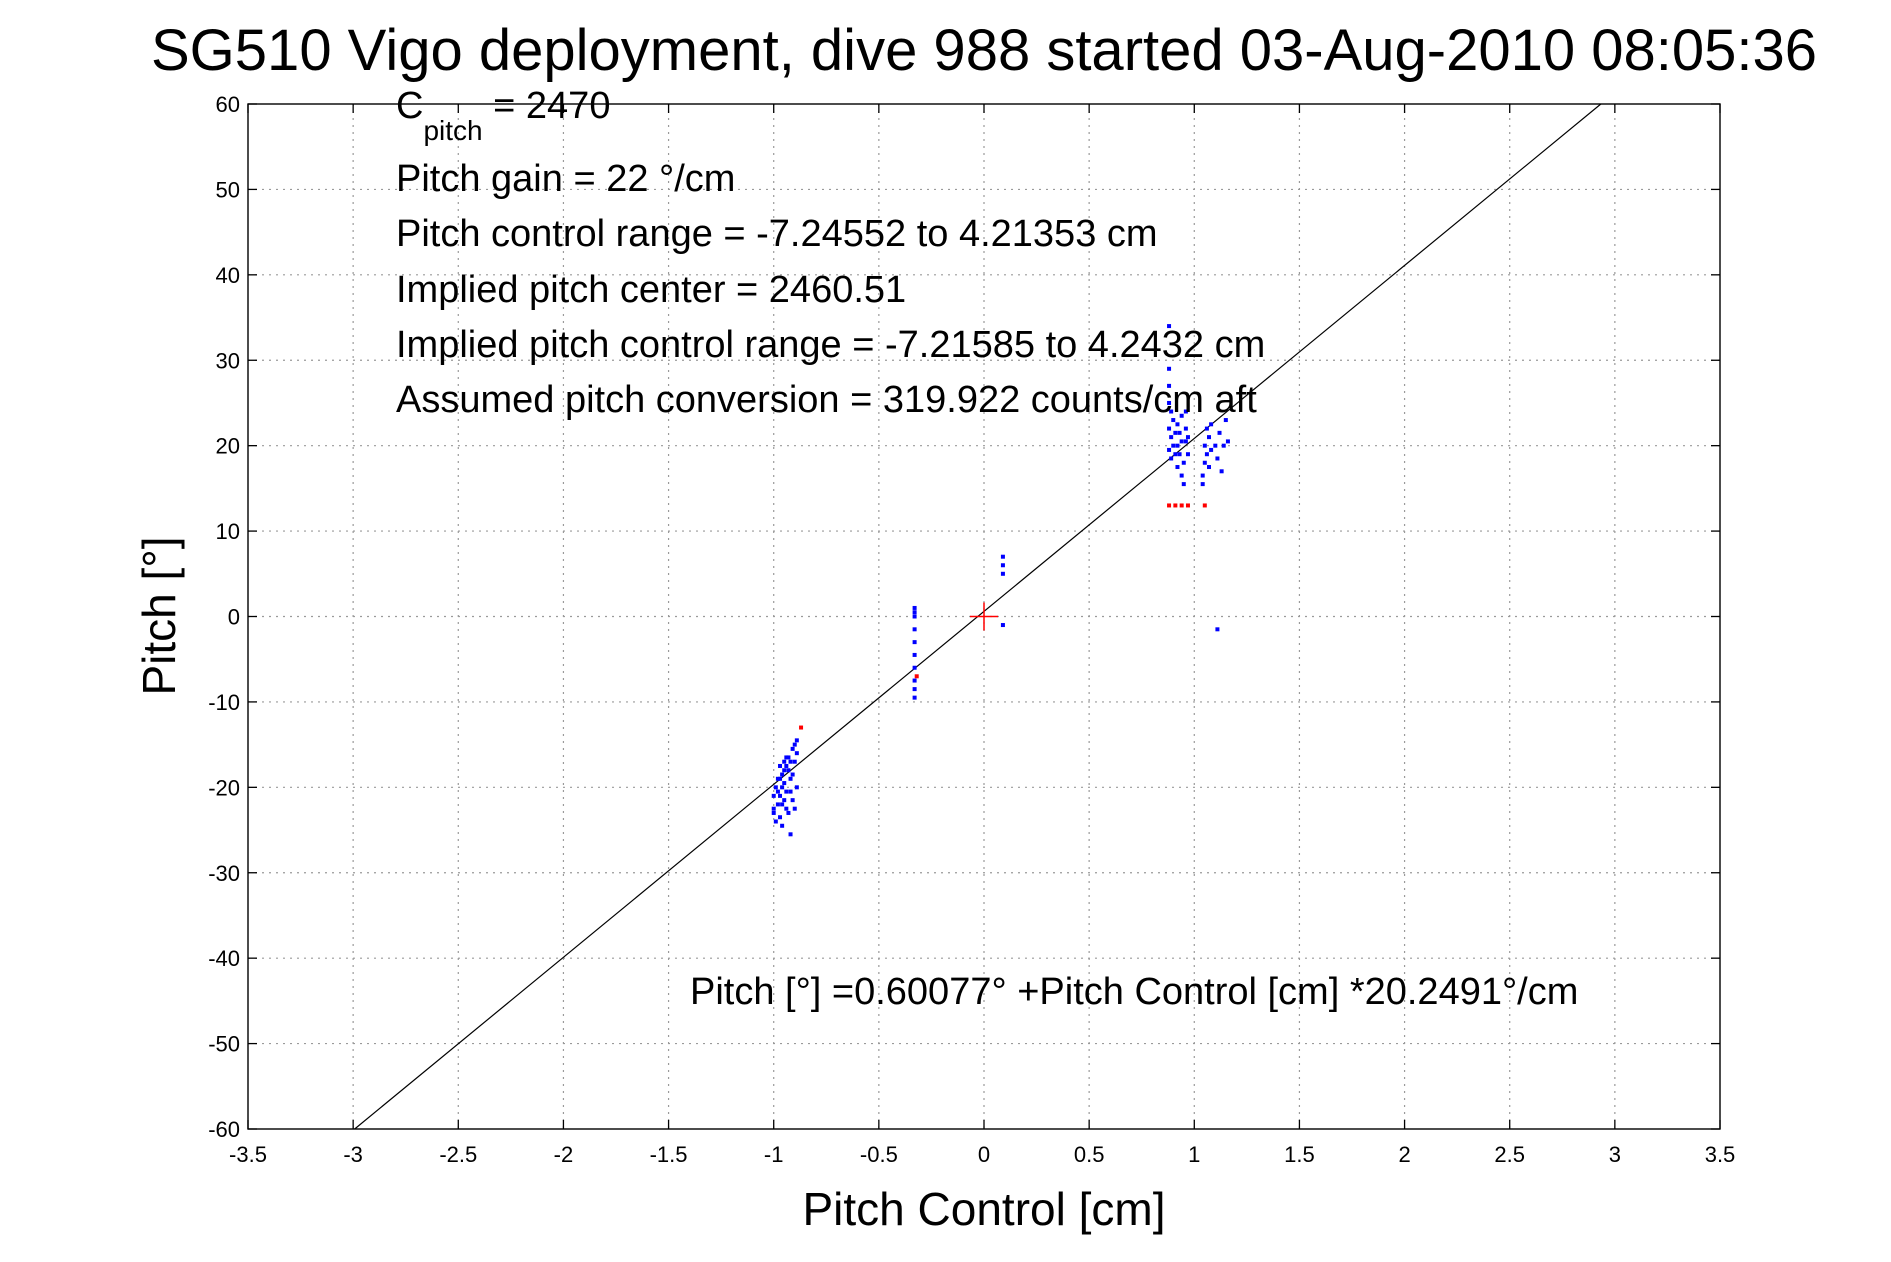 The width and height of the screenshot is (1891, 1262). Describe the element at coordinates (547, 106) in the screenshot. I see `annotation-c-pitch-value: = 2470` at that location.